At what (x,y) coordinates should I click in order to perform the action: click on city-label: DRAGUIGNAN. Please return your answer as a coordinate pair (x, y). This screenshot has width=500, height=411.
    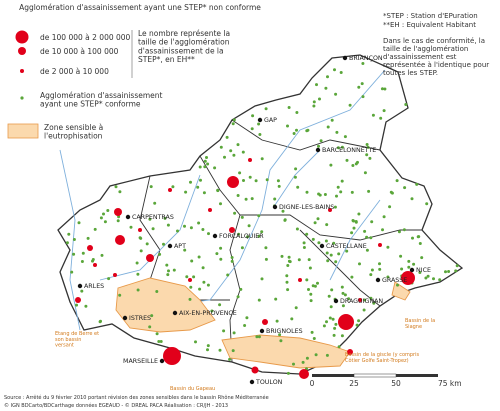
    Looking at the image, I should click on (361, 301).